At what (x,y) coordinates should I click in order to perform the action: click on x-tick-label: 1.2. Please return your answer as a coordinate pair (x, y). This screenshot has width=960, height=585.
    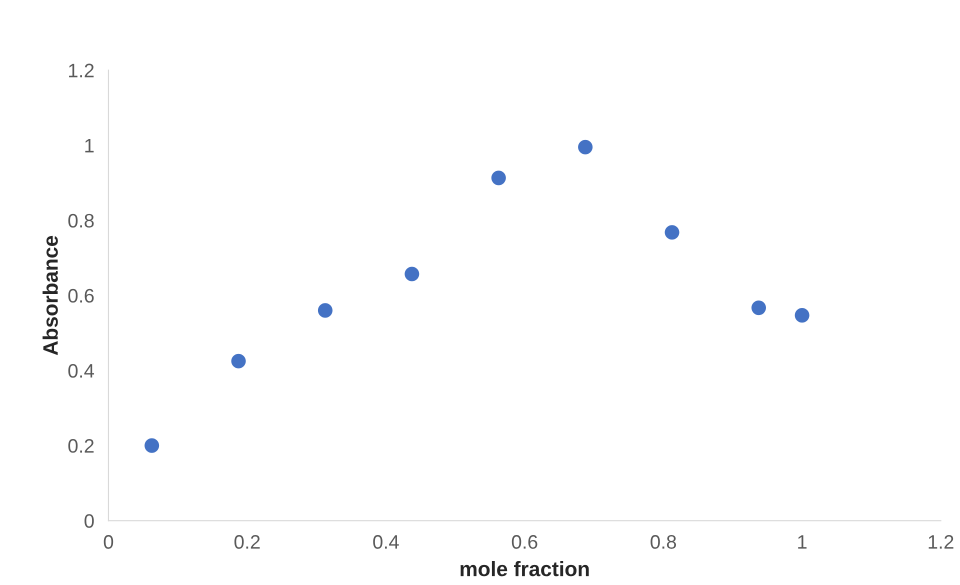
    Looking at the image, I should click on (941, 542).